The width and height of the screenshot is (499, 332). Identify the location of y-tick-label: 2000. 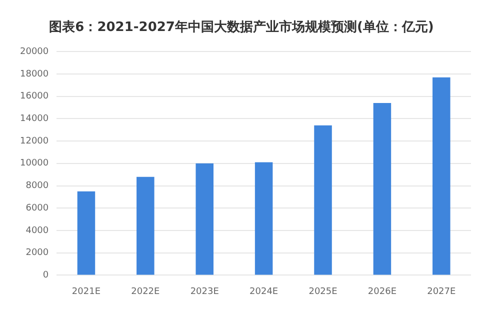
(37, 253).